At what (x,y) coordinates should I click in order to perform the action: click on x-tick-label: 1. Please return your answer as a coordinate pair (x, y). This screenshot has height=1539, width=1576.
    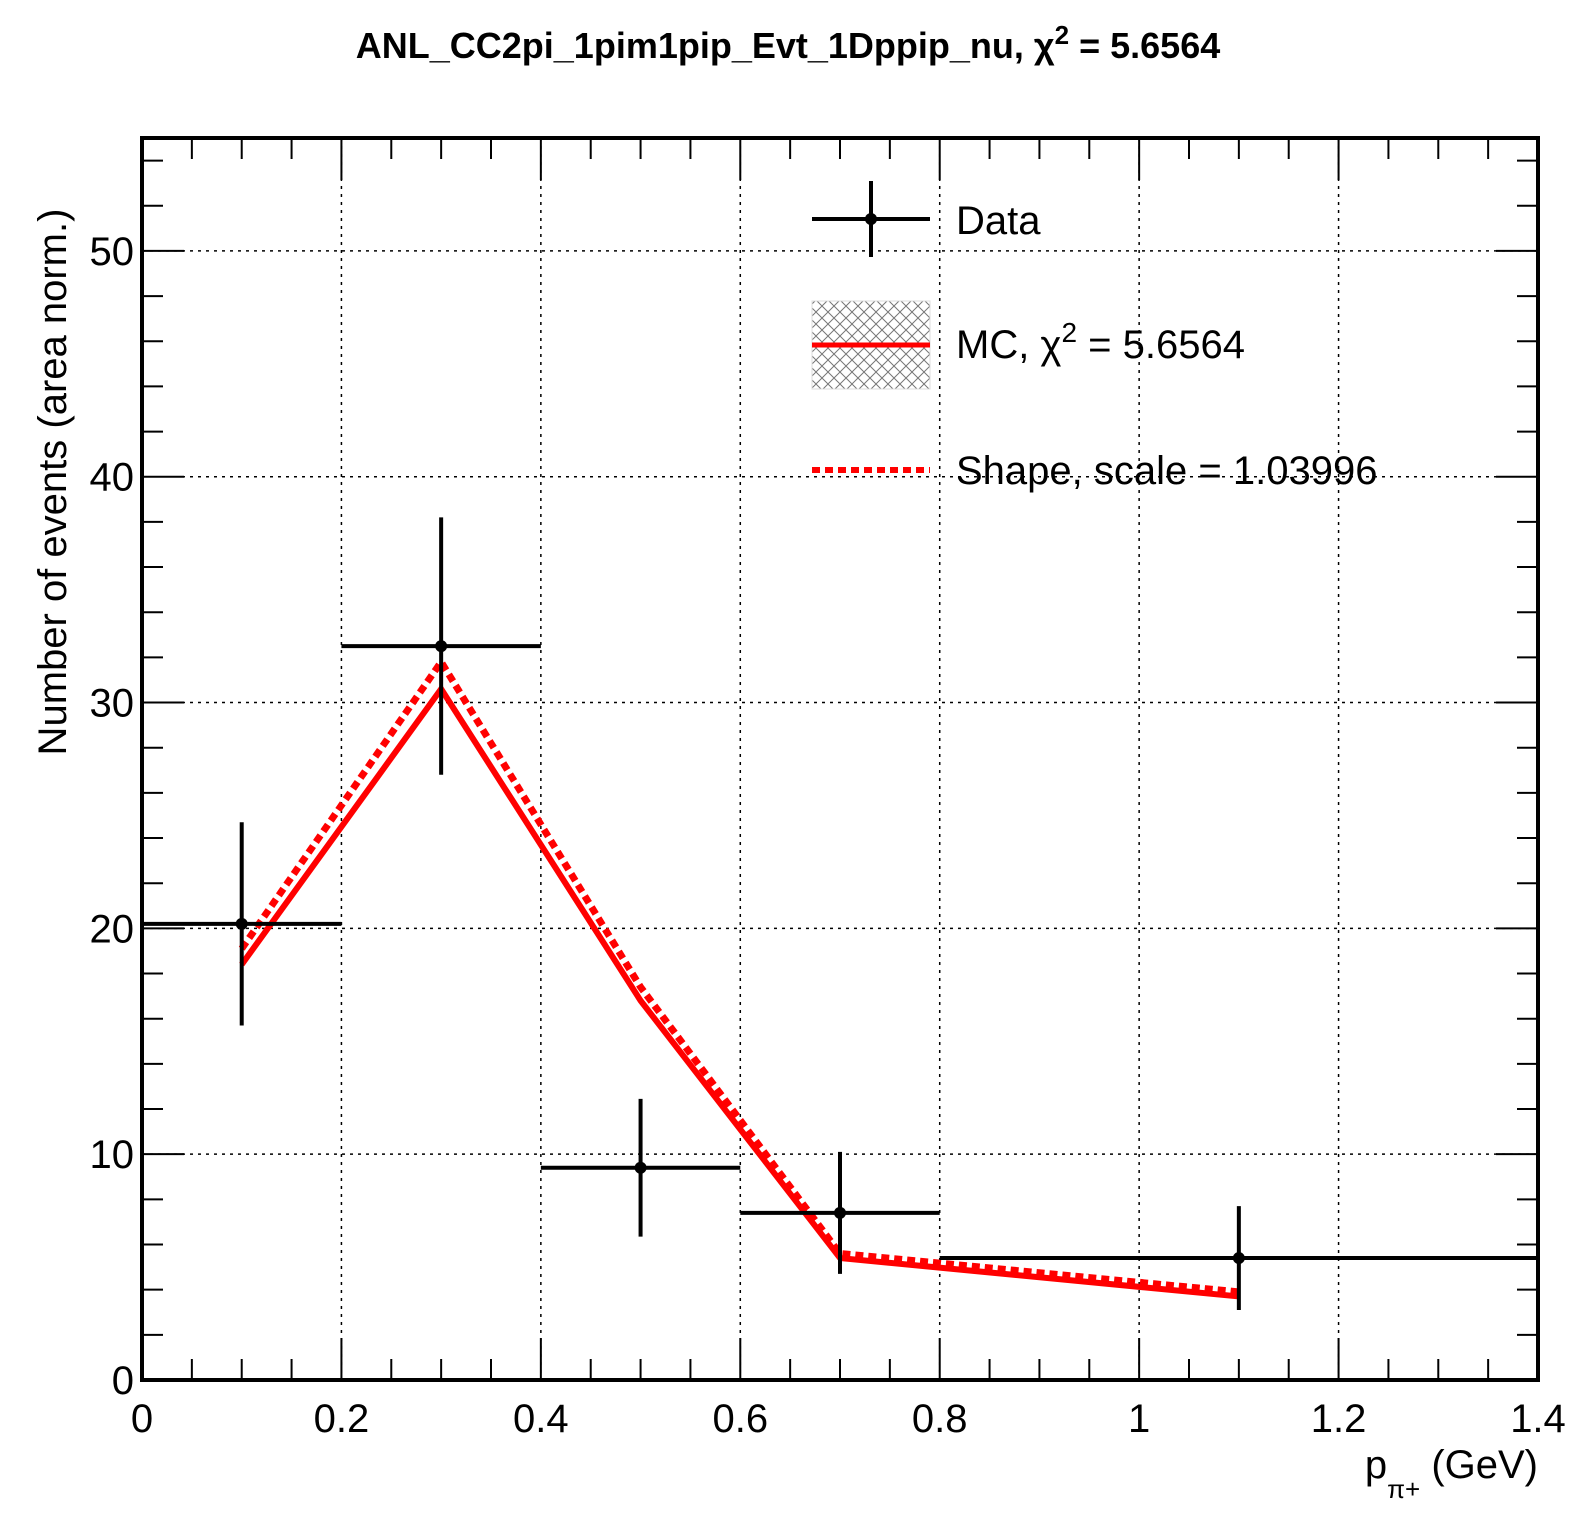
    Looking at the image, I should click on (1139, 1419).